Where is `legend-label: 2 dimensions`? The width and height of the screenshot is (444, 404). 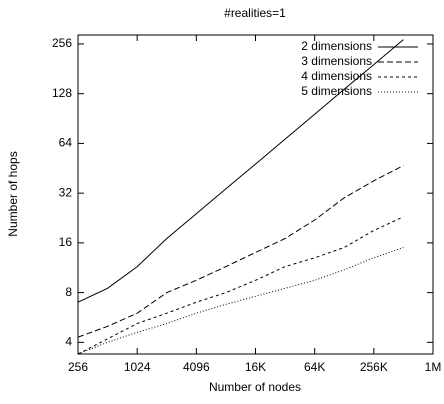
legend-label: 2 dimensions is located at coordinates (336, 46).